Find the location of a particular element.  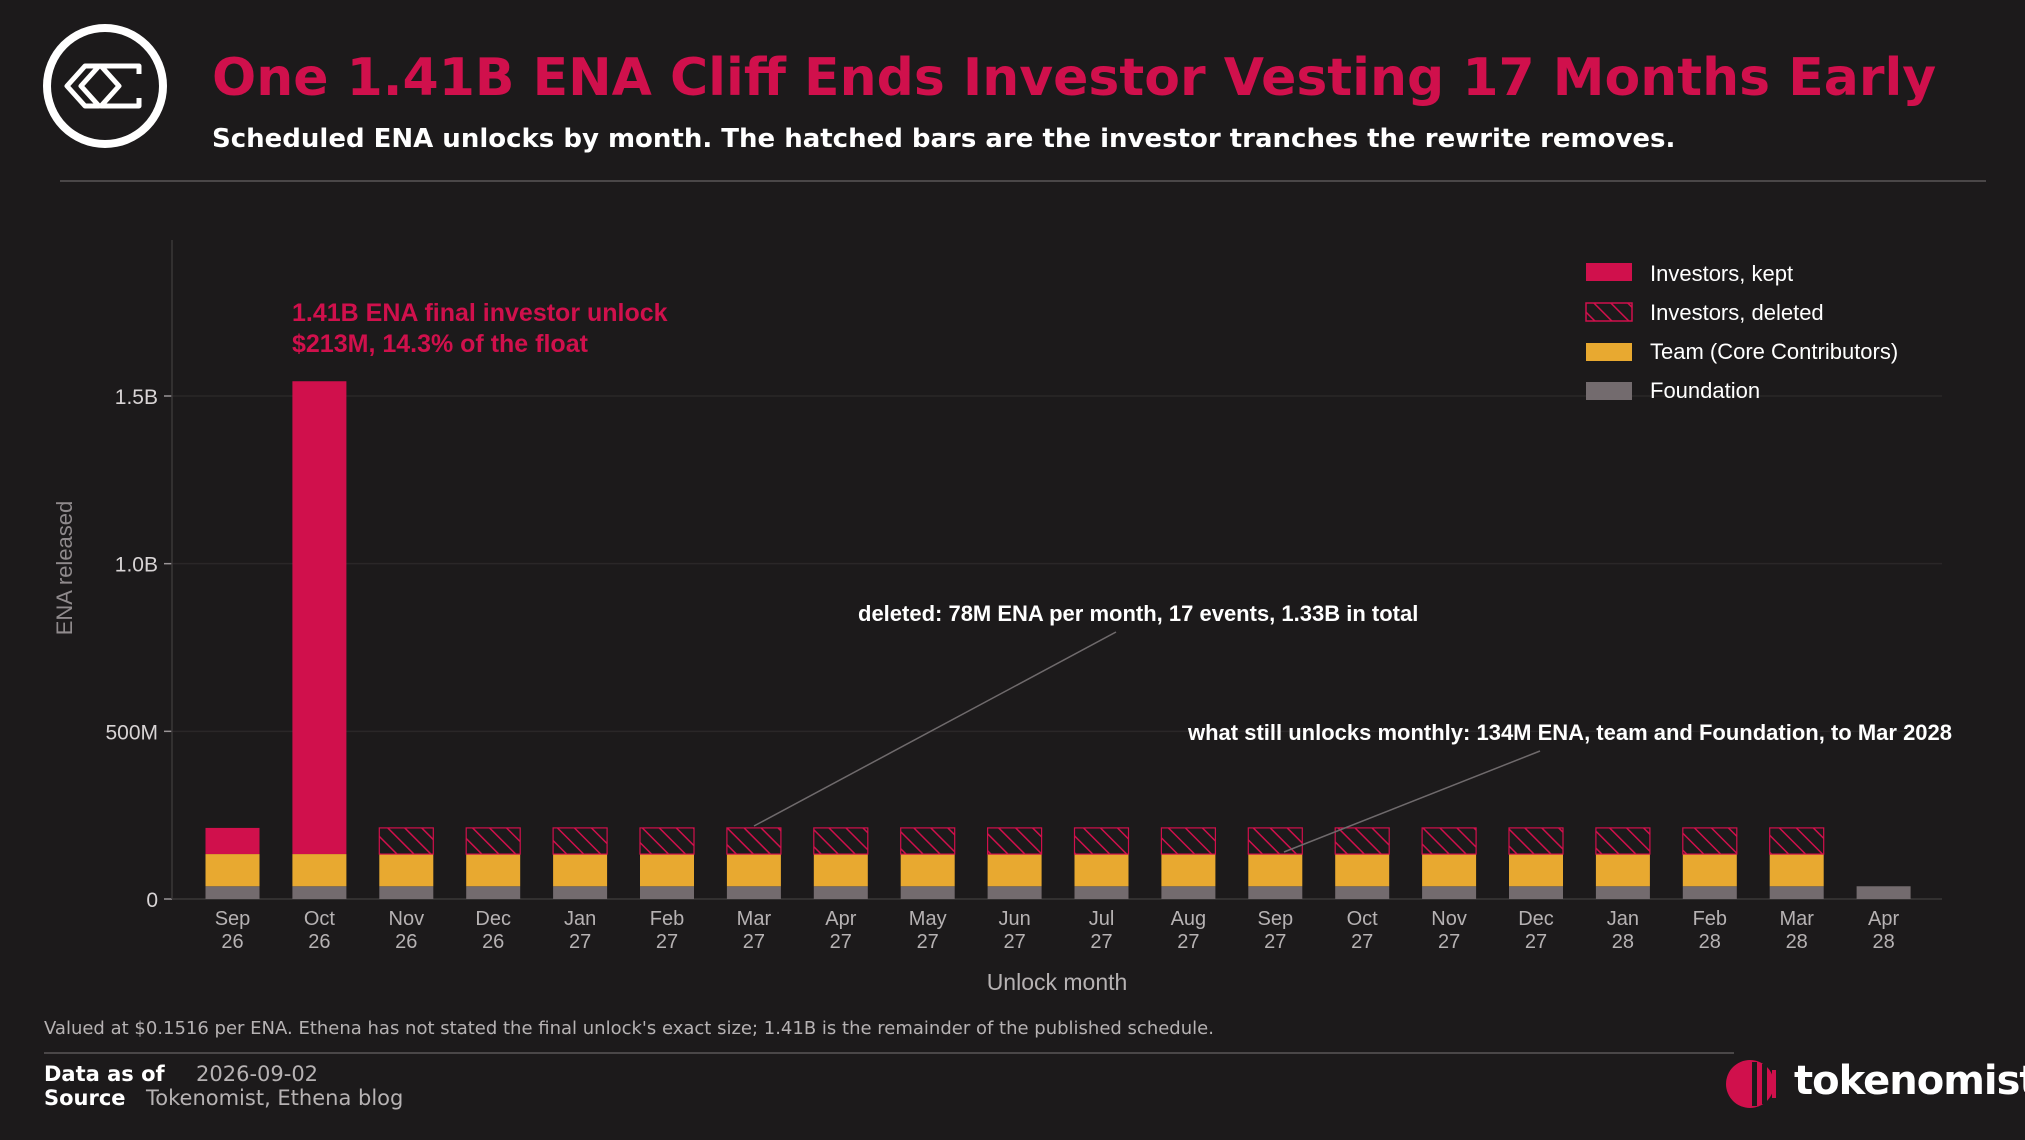

x-tick-label-month: Dec is located at coordinates (493, 919).